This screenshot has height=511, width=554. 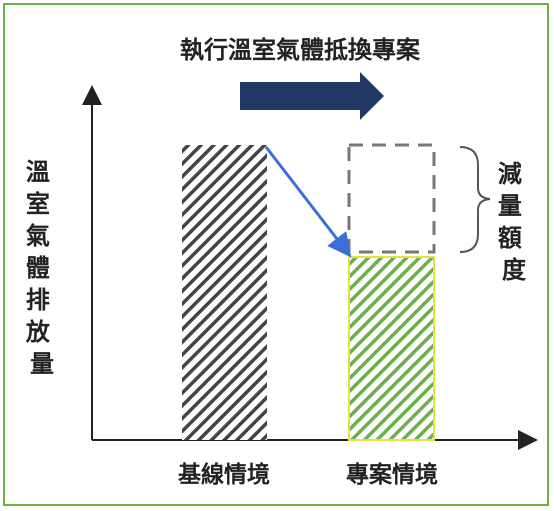 I want to click on direction-arrow-icon, so click(x=312, y=96).